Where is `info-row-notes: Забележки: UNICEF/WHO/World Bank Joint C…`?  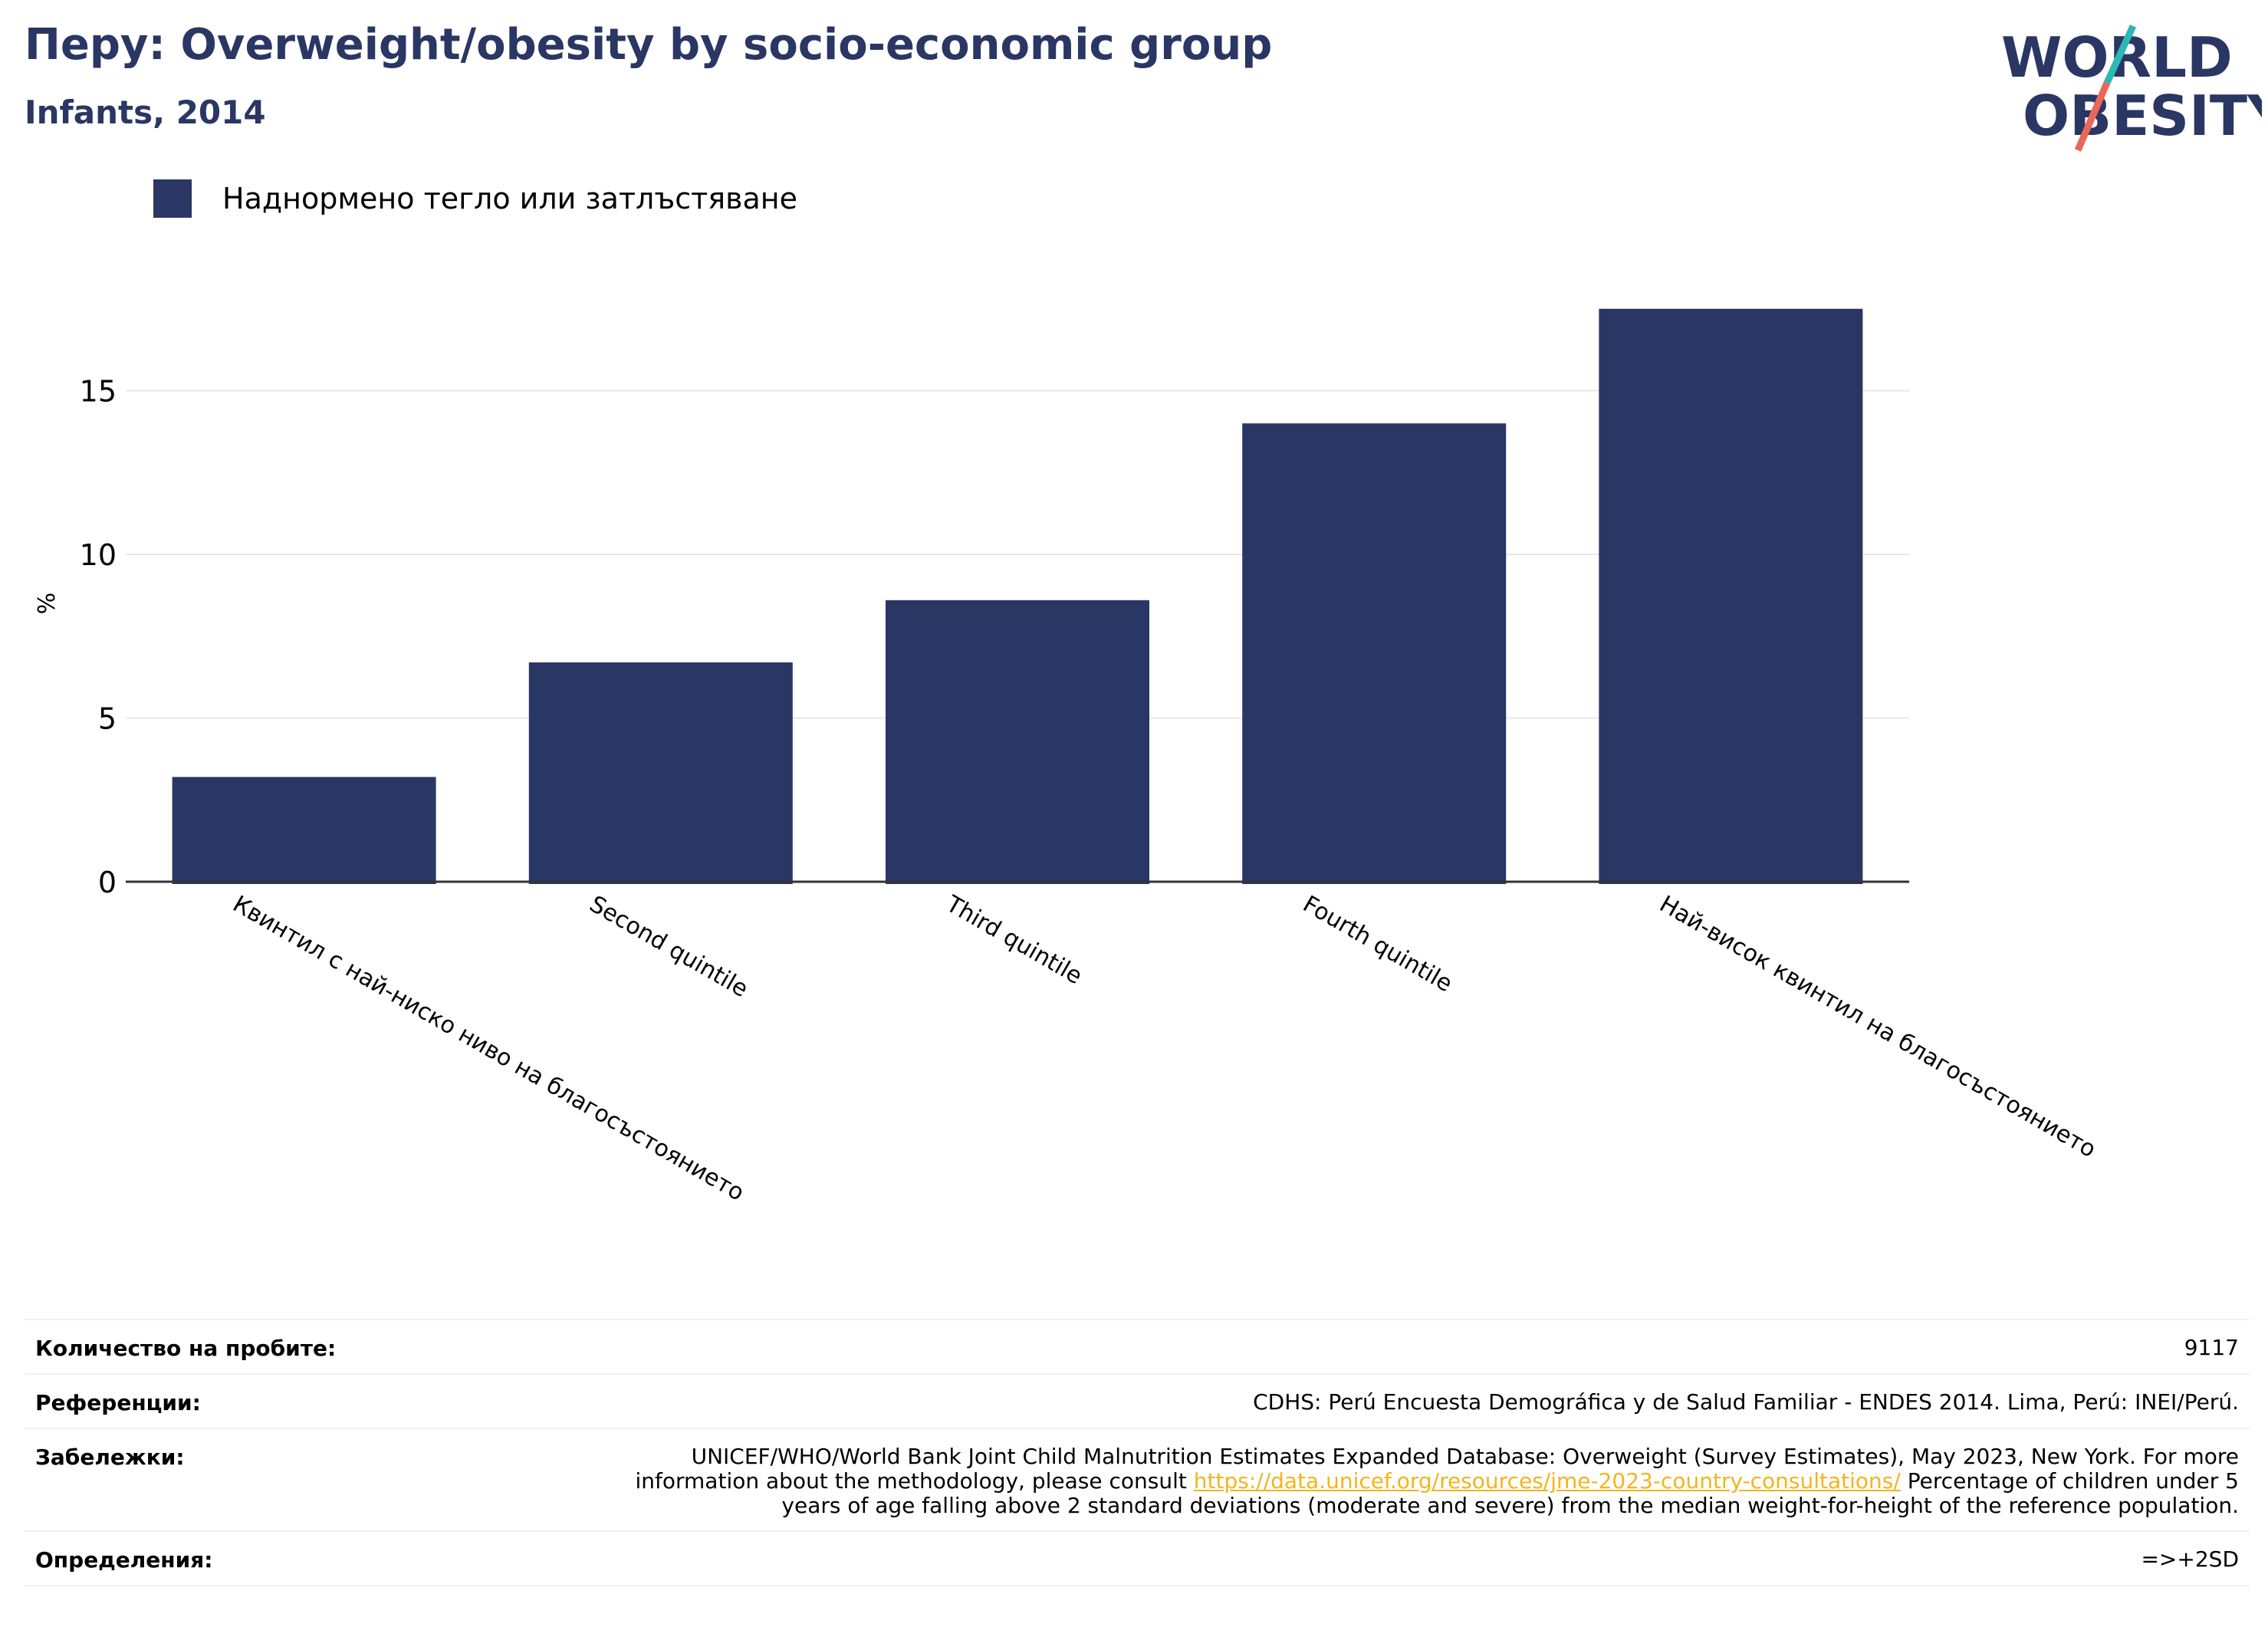
info-row-notes: Забележки: UNICEF/WHO/World Bank Joint C… is located at coordinates (1137, 1479).